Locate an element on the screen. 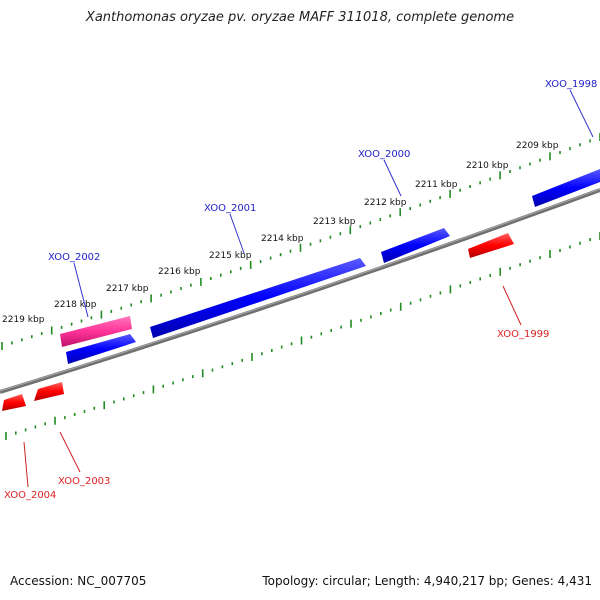 The width and height of the screenshot is (600, 600). gene-xoo-2004 is located at coordinates (14, 402).